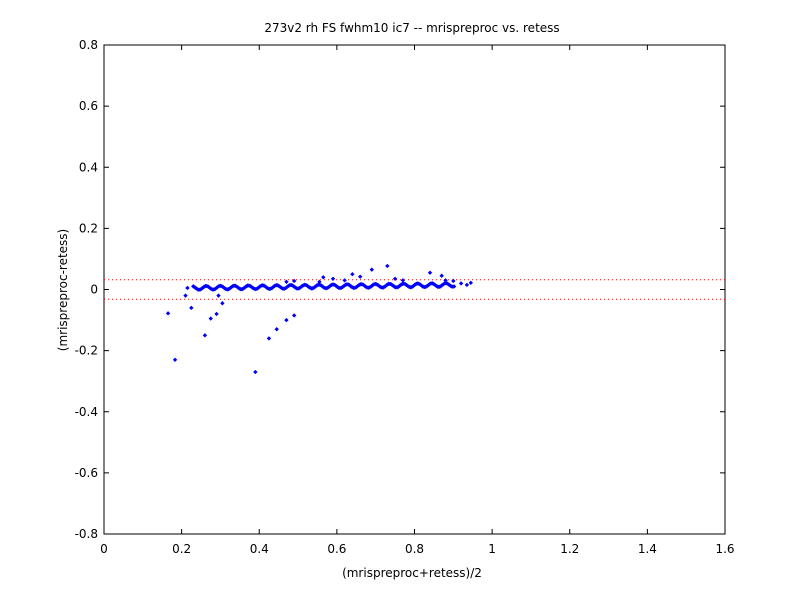  Describe the element at coordinates (569, 549) in the screenshot. I see `x-tick-label: 1.2` at that location.